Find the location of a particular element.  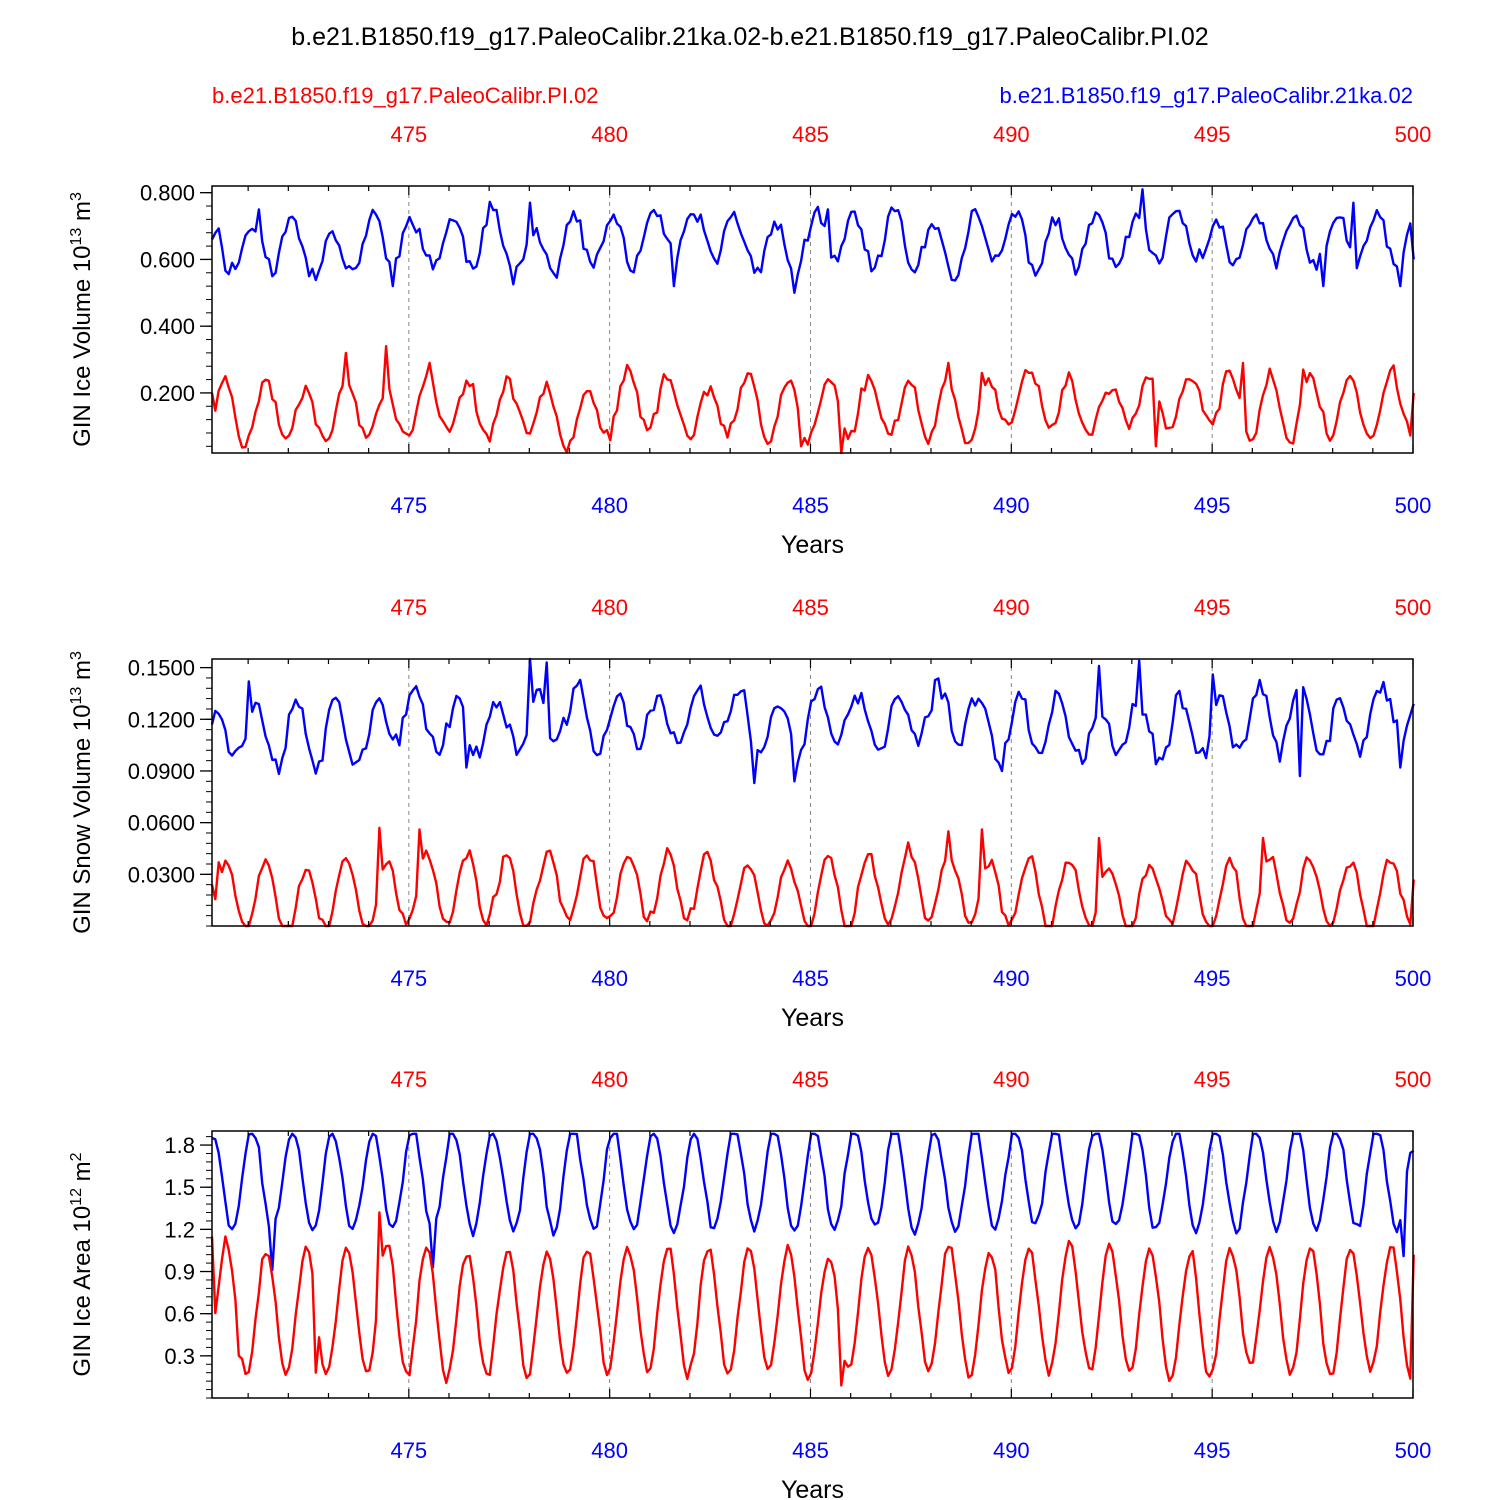

y-tick-label: 1.8 is located at coordinates (179, 1145).